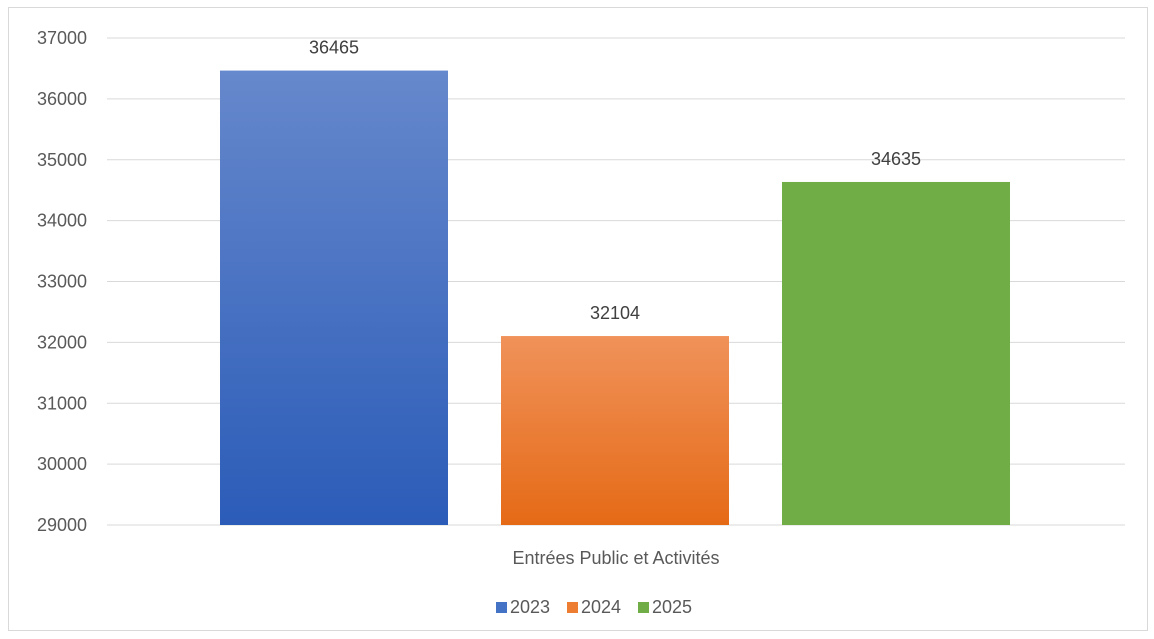 The image size is (1154, 639). I want to click on legend-label: 2025, so click(672, 607).